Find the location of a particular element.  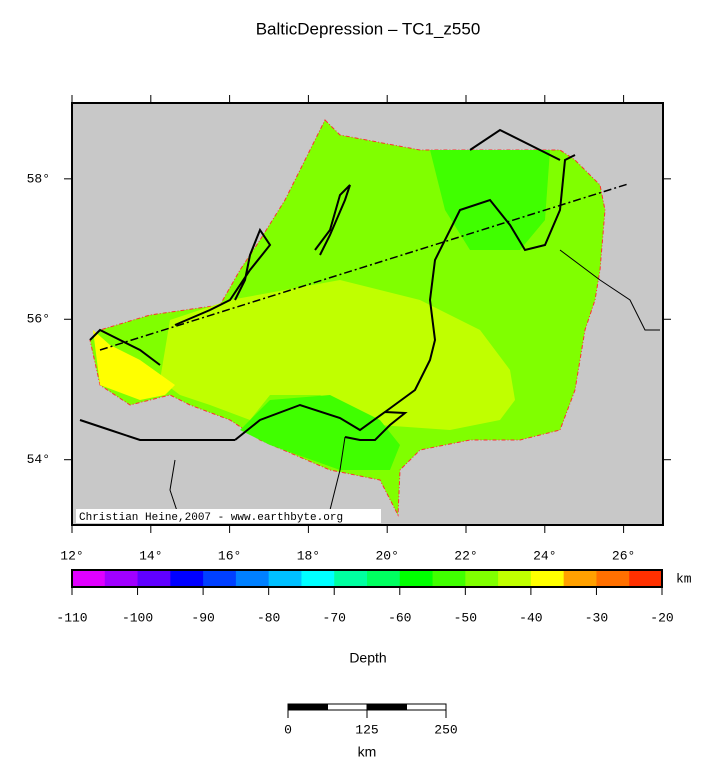

title: BalticDepression – TC1_z550 is located at coordinates (368, 28).